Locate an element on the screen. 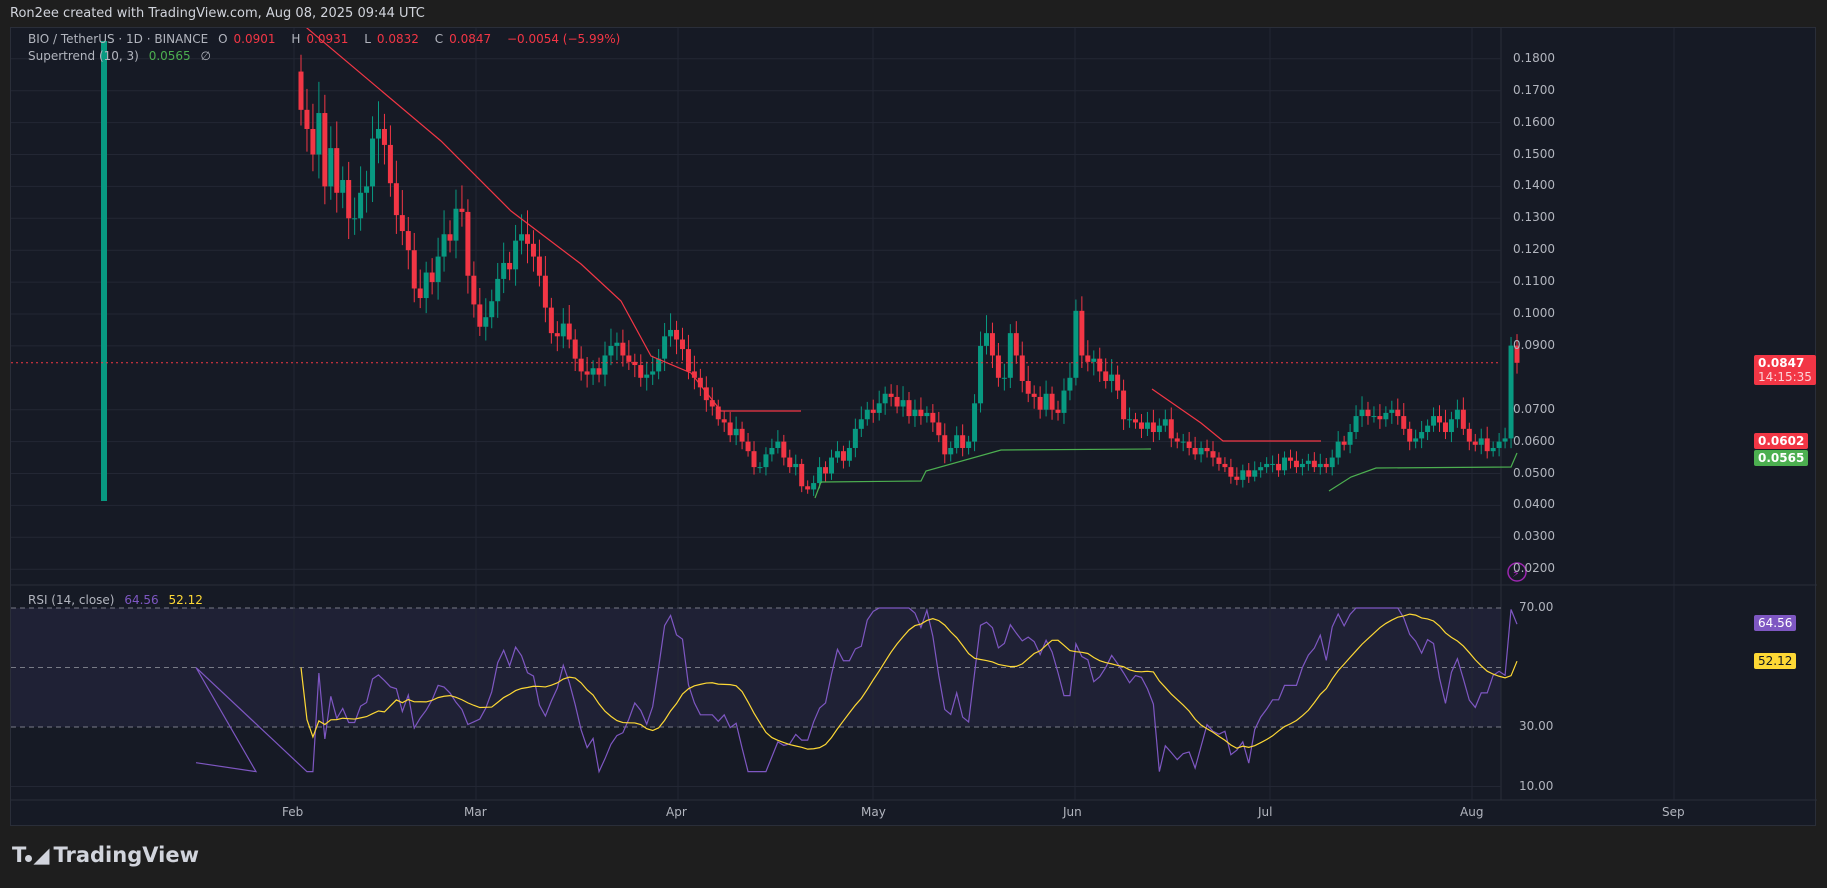 The image size is (1827, 888). last-price-tag: 0.0847 14:15:35 is located at coordinates (1785, 370).